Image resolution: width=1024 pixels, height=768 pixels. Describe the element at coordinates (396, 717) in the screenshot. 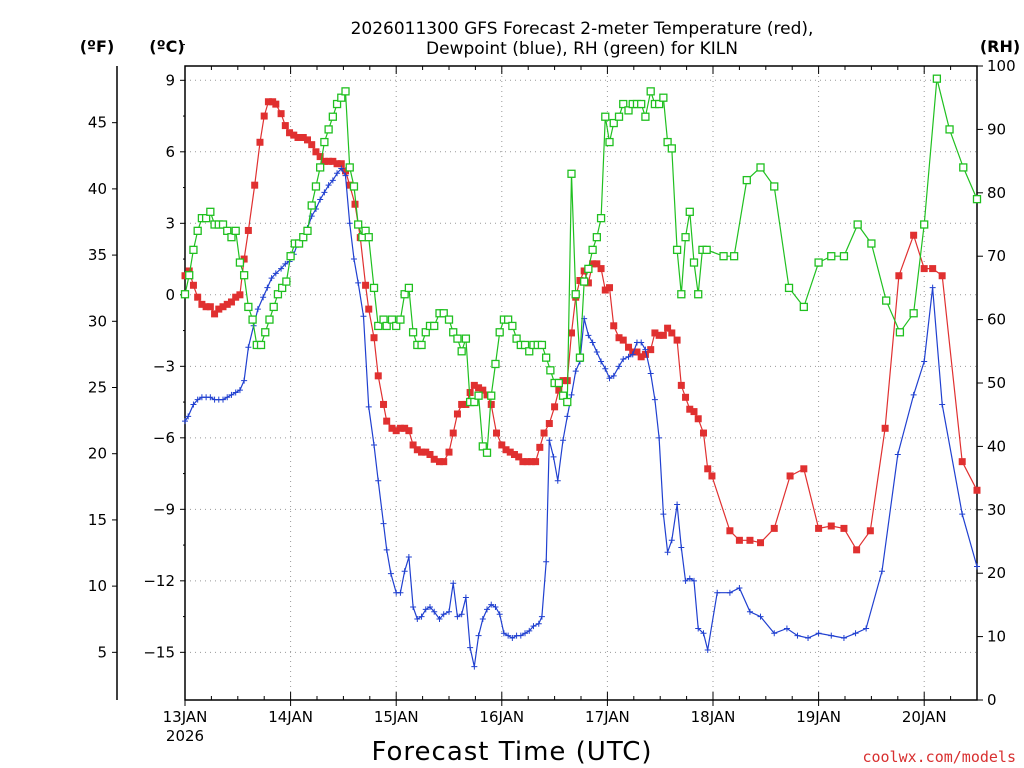

I see `x-tick-label: 15JAN` at that location.